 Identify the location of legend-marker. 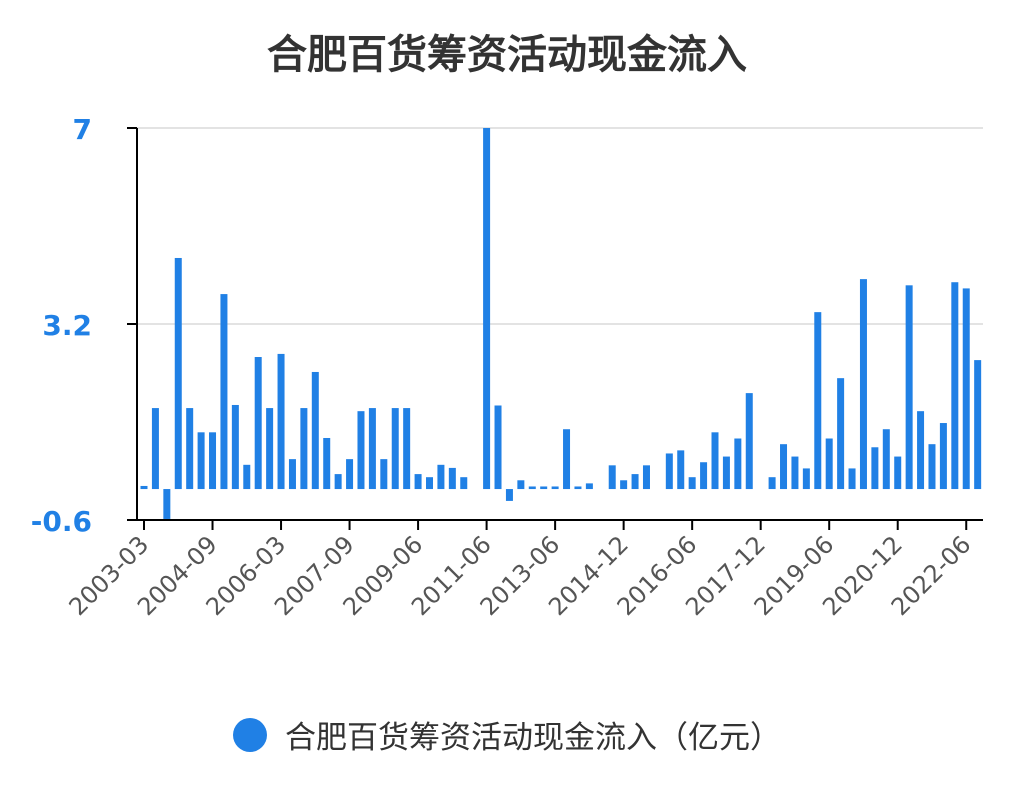
(250, 734).